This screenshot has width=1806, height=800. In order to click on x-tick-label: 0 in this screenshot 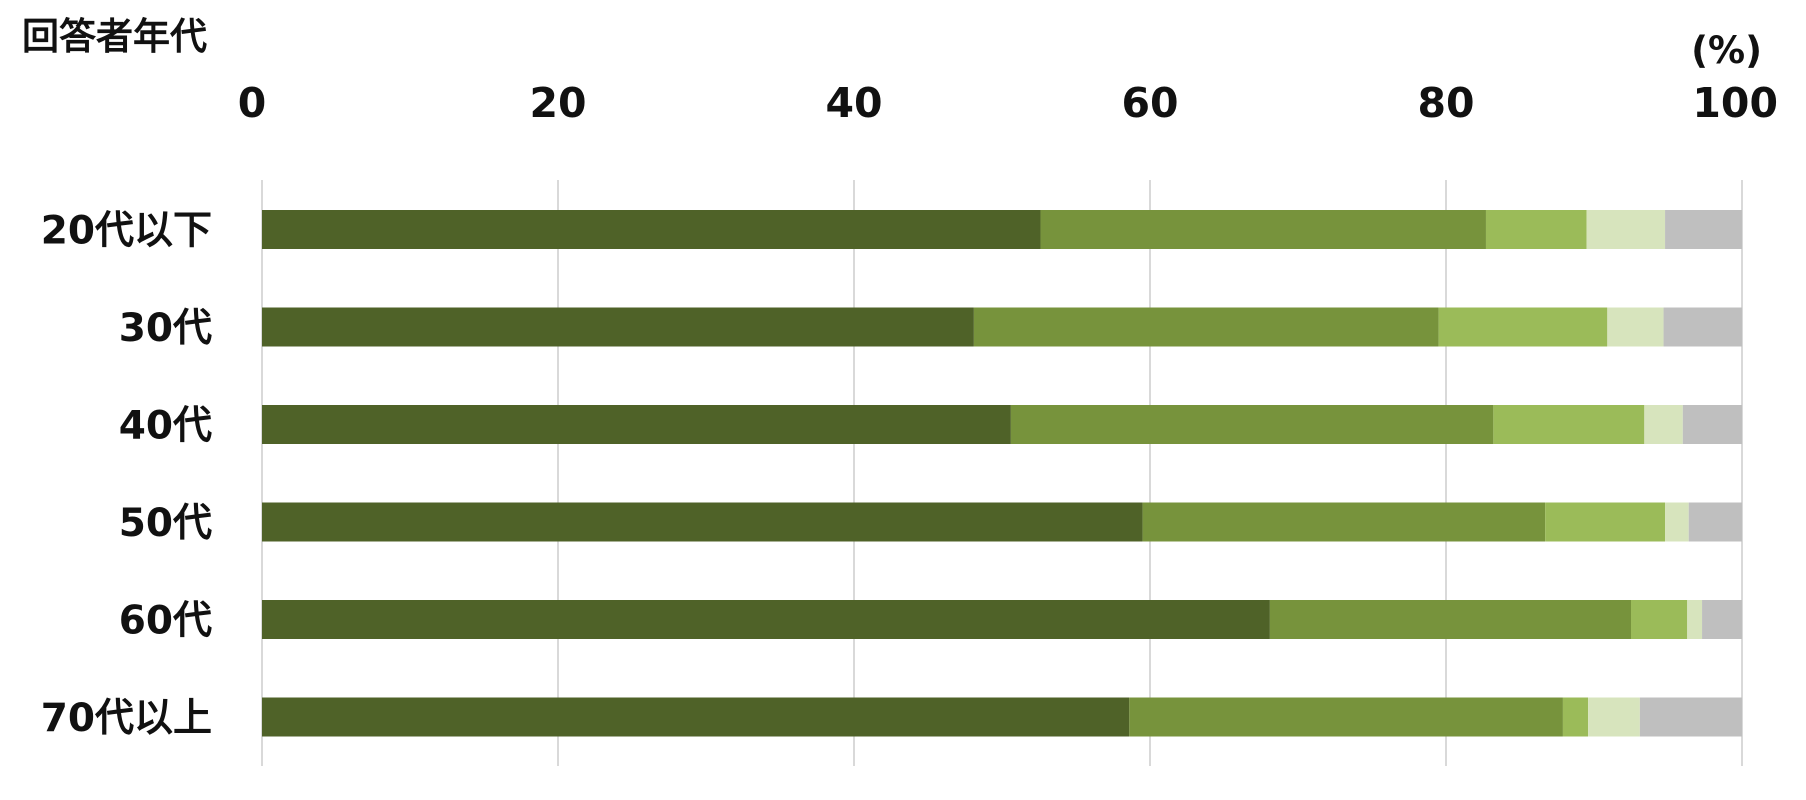, I will do `click(252, 103)`.